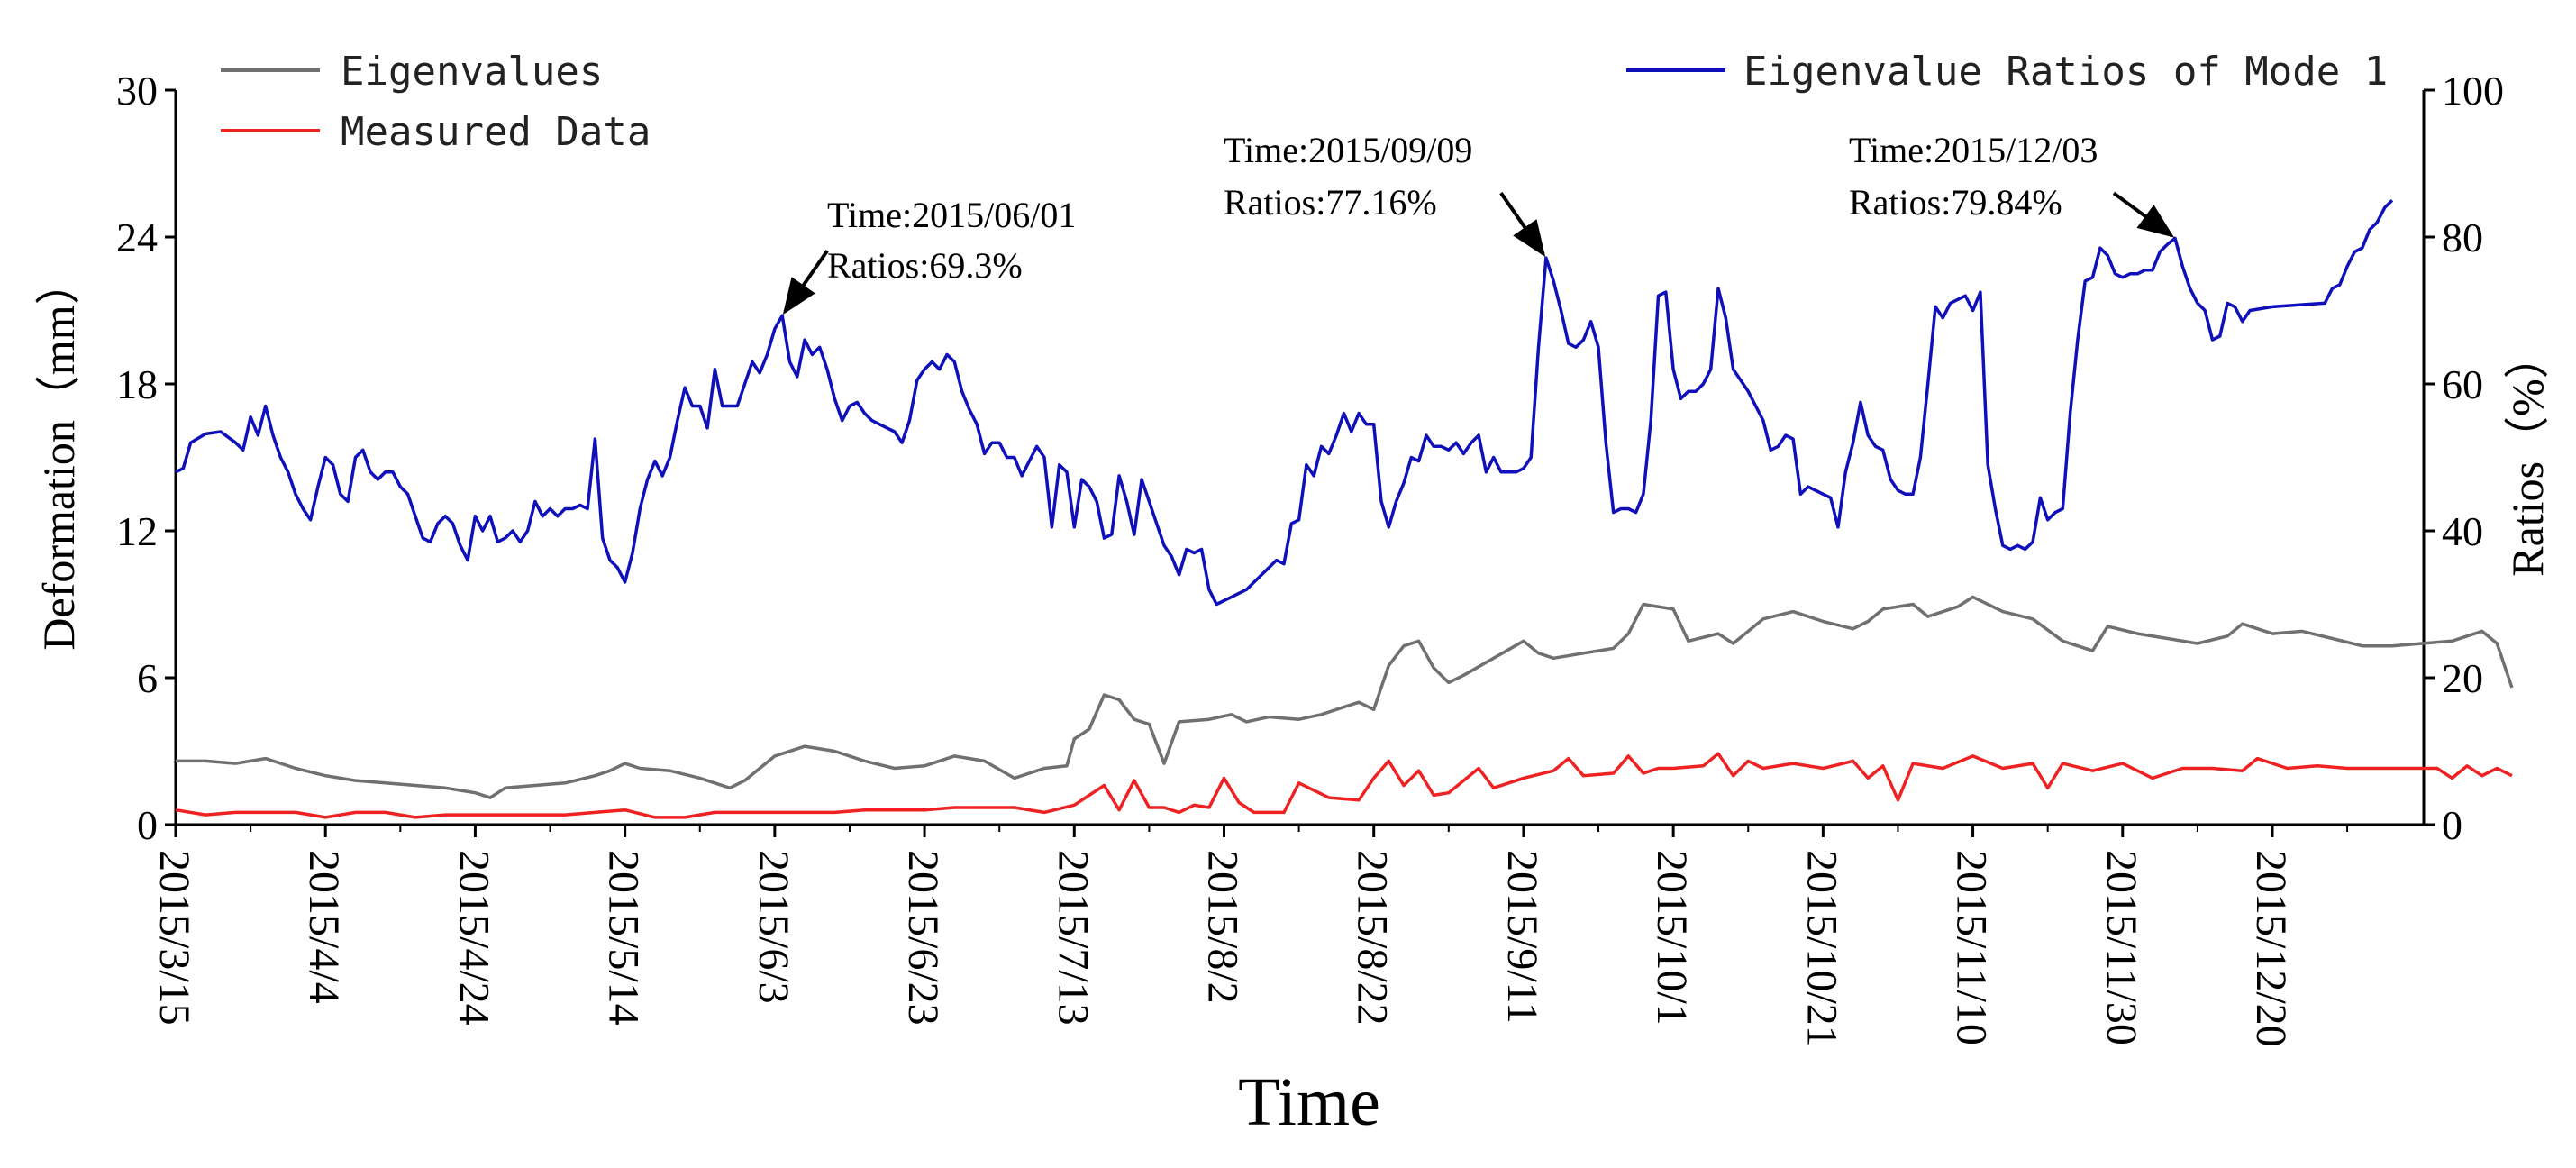 This screenshot has height=1168, width=2576. I want to click on legend-right: Eigenvalue Ratios of Mode 1, so click(2007, 72).